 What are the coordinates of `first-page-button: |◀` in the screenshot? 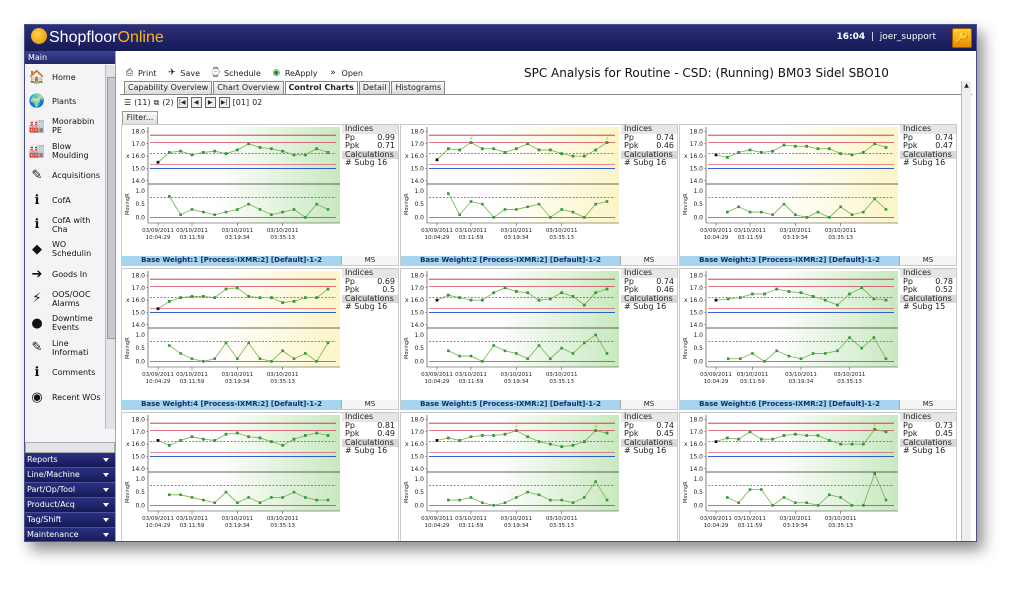 It's located at (182, 102).